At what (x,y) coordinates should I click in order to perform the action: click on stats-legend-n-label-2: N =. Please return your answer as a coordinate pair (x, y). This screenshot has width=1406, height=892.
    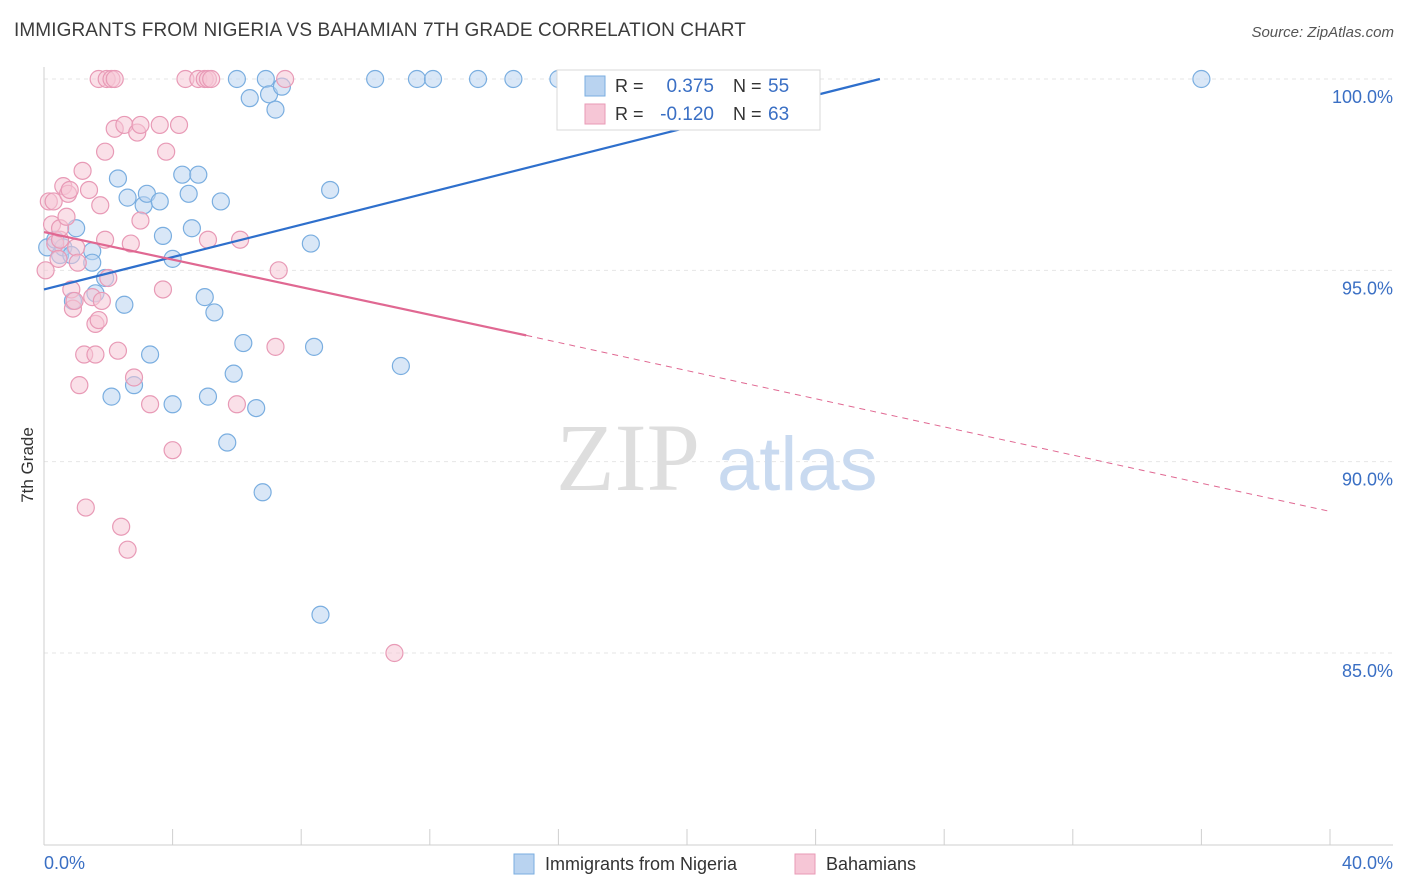
    Looking at the image, I should click on (747, 114).